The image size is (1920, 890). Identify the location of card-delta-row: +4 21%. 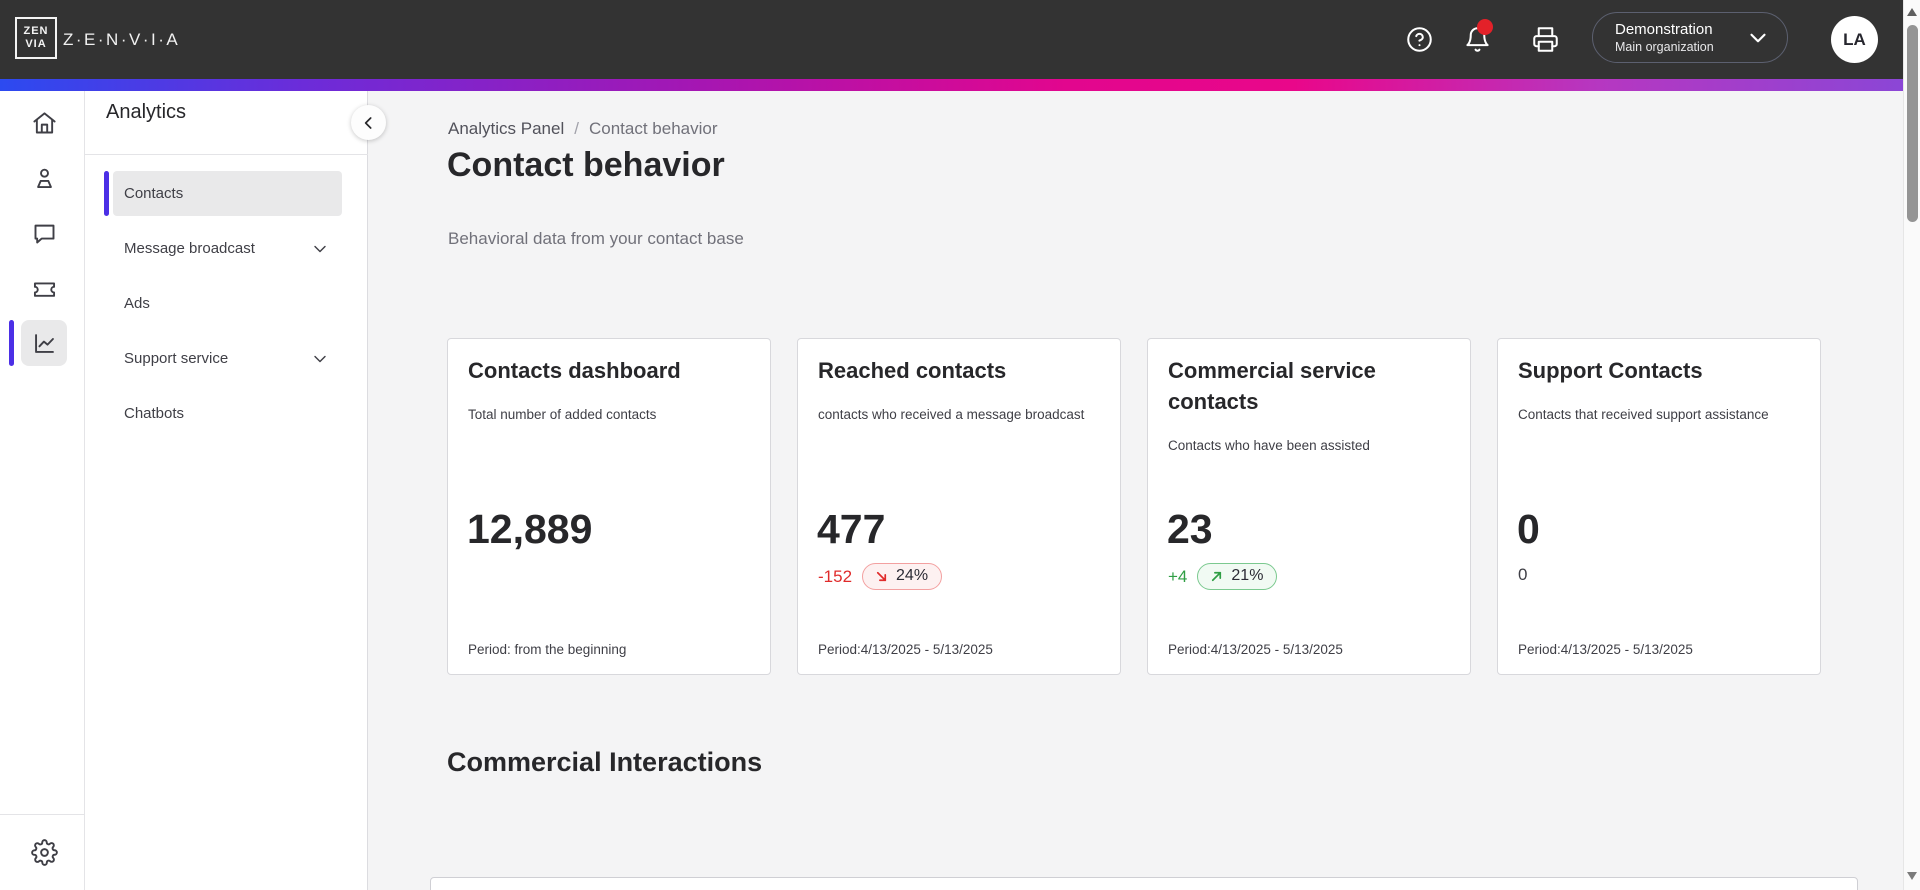
(1223, 576).